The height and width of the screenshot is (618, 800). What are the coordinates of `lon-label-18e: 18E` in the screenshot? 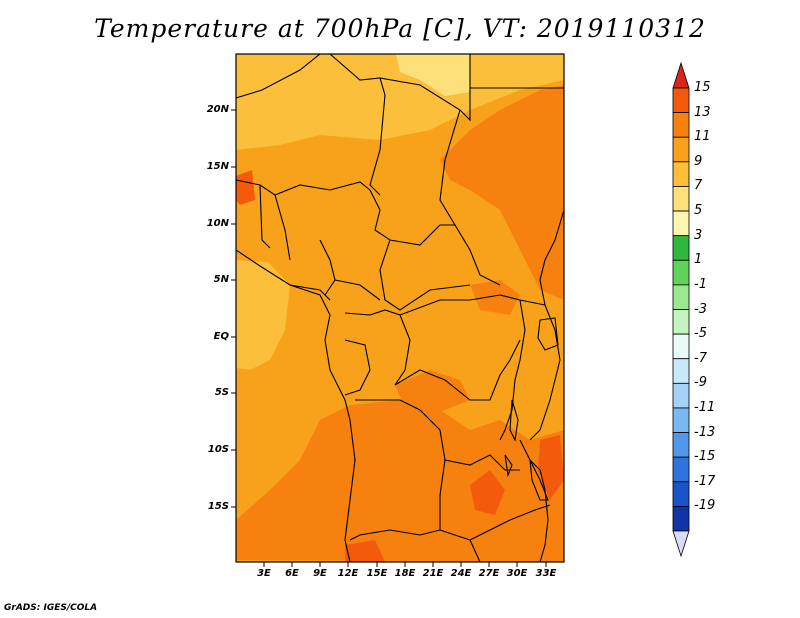 It's located at (405, 573).